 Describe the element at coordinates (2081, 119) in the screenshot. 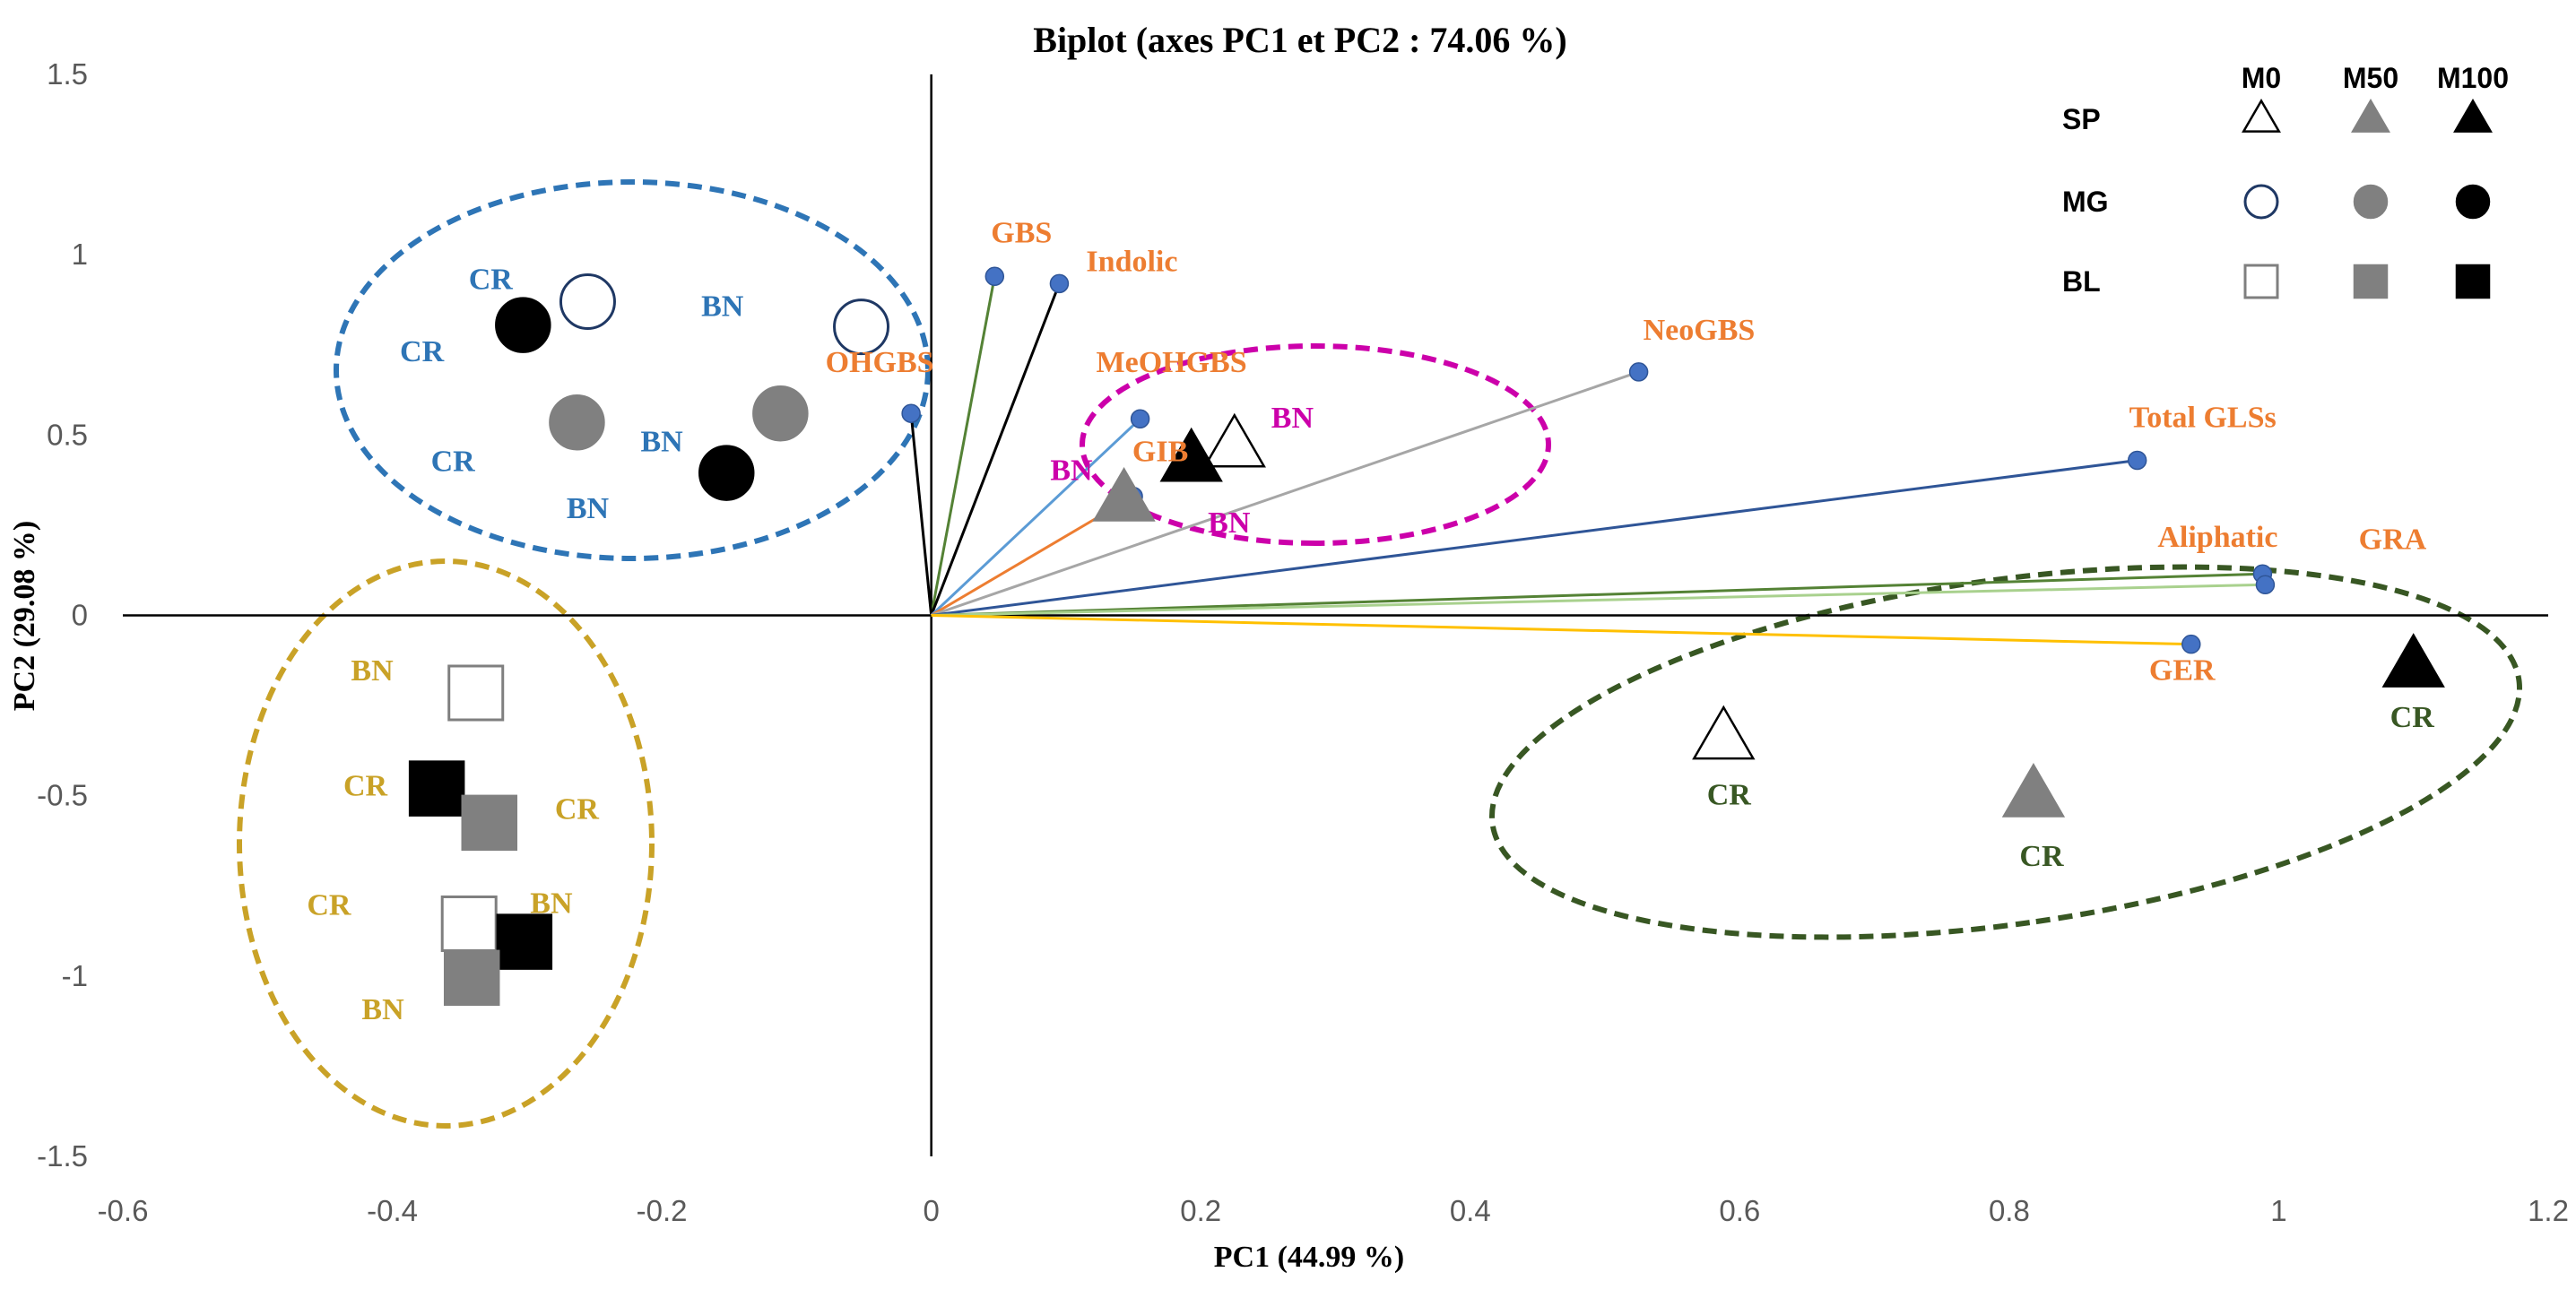

I see `legend-row-label: SP` at that location.